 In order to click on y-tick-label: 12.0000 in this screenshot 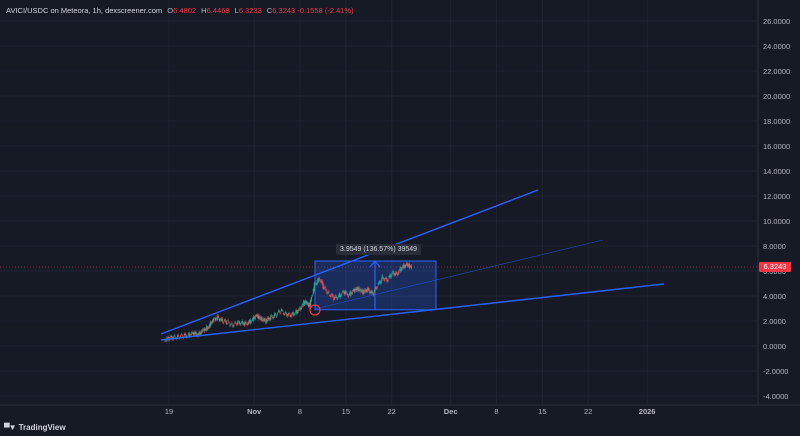, I will do `click(776, 196)`.